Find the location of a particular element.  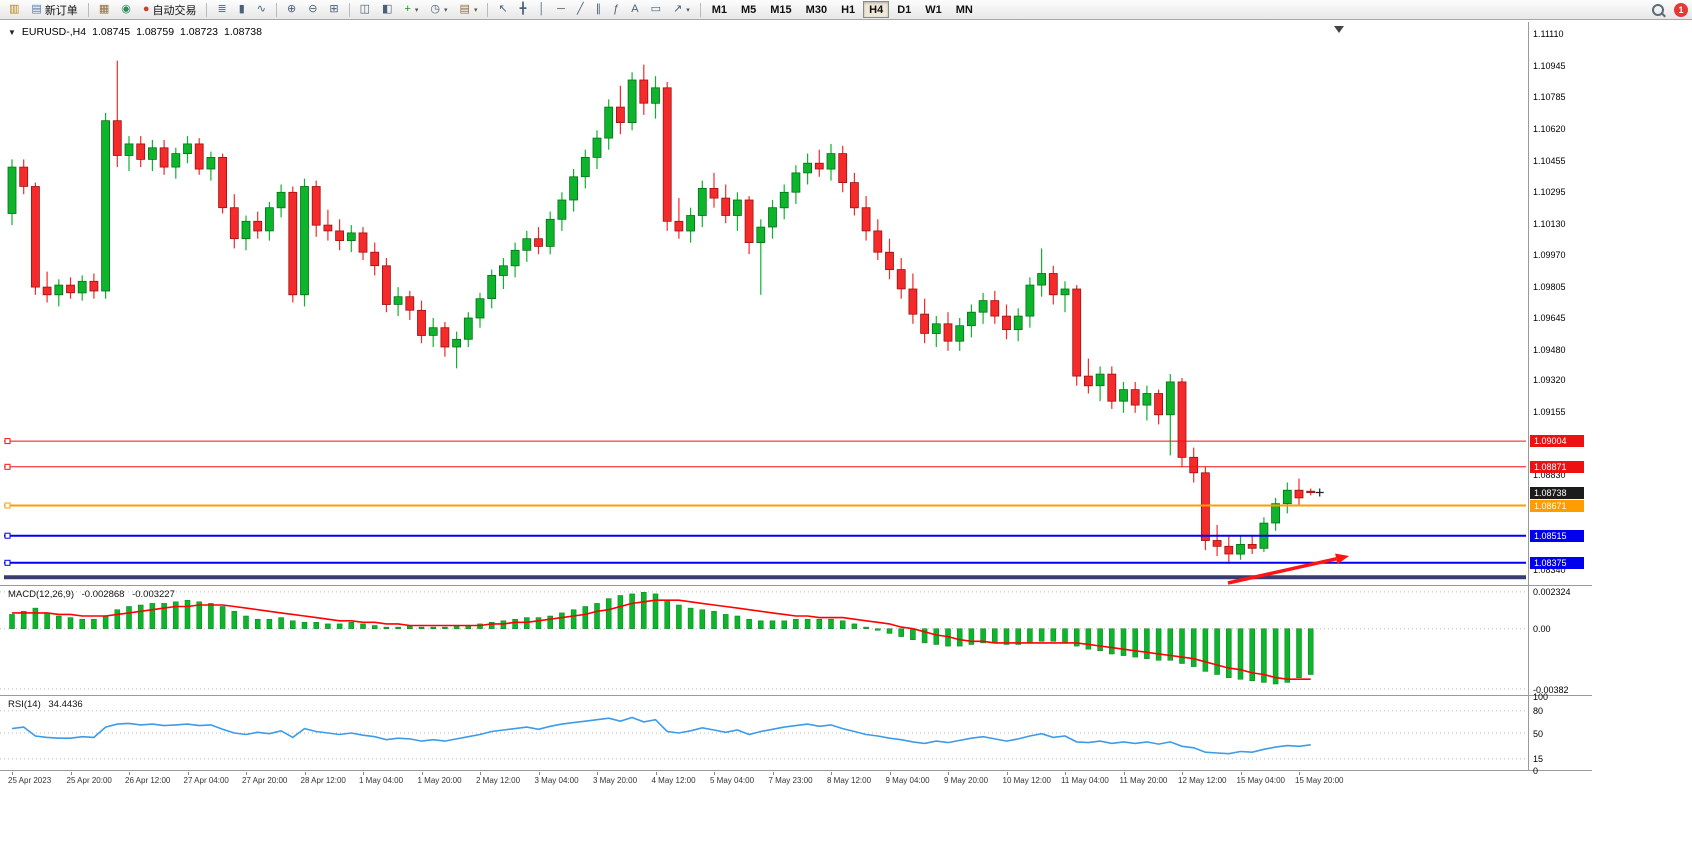

periods-icon: ◷ is located at coordinates (435, 9).